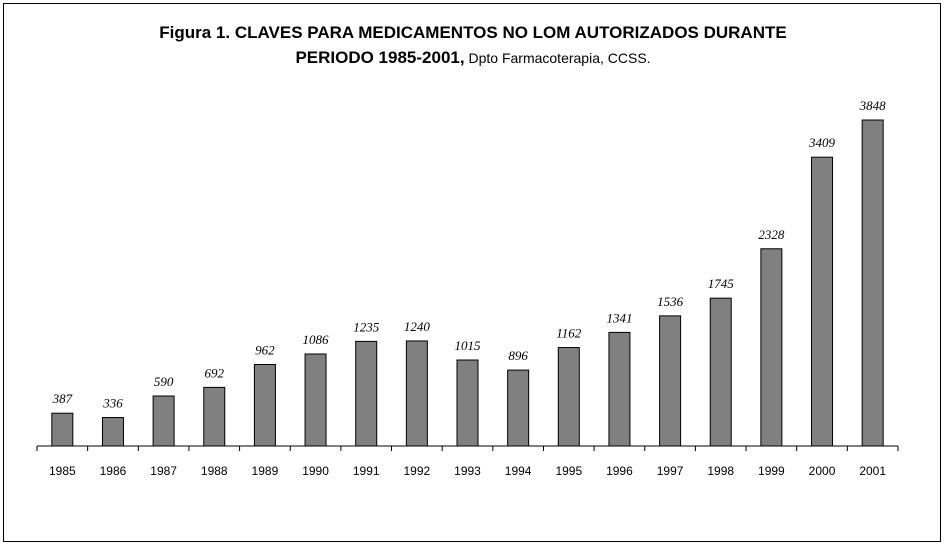 This screenshot has width=946, height=547. Describe the element at coordinates (214, 416) in the screenshot. I see `bar-1988` at that location.